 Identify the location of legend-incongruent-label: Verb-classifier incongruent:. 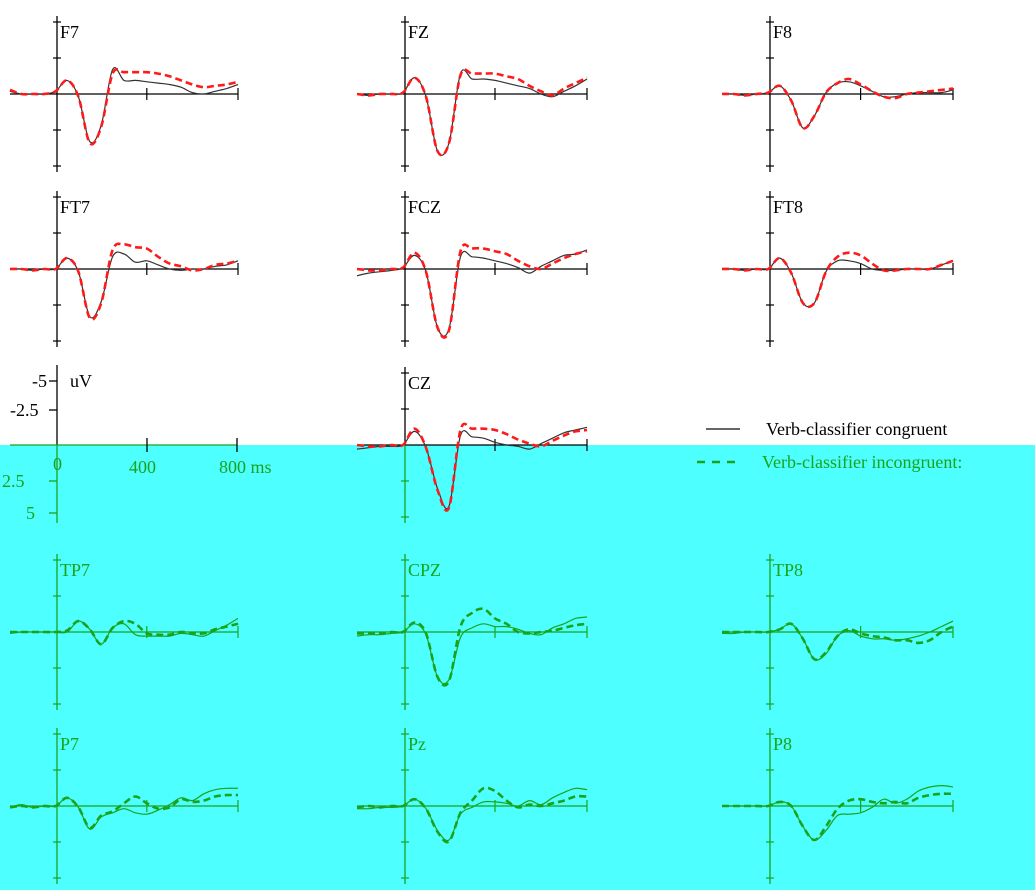
(862, 462).